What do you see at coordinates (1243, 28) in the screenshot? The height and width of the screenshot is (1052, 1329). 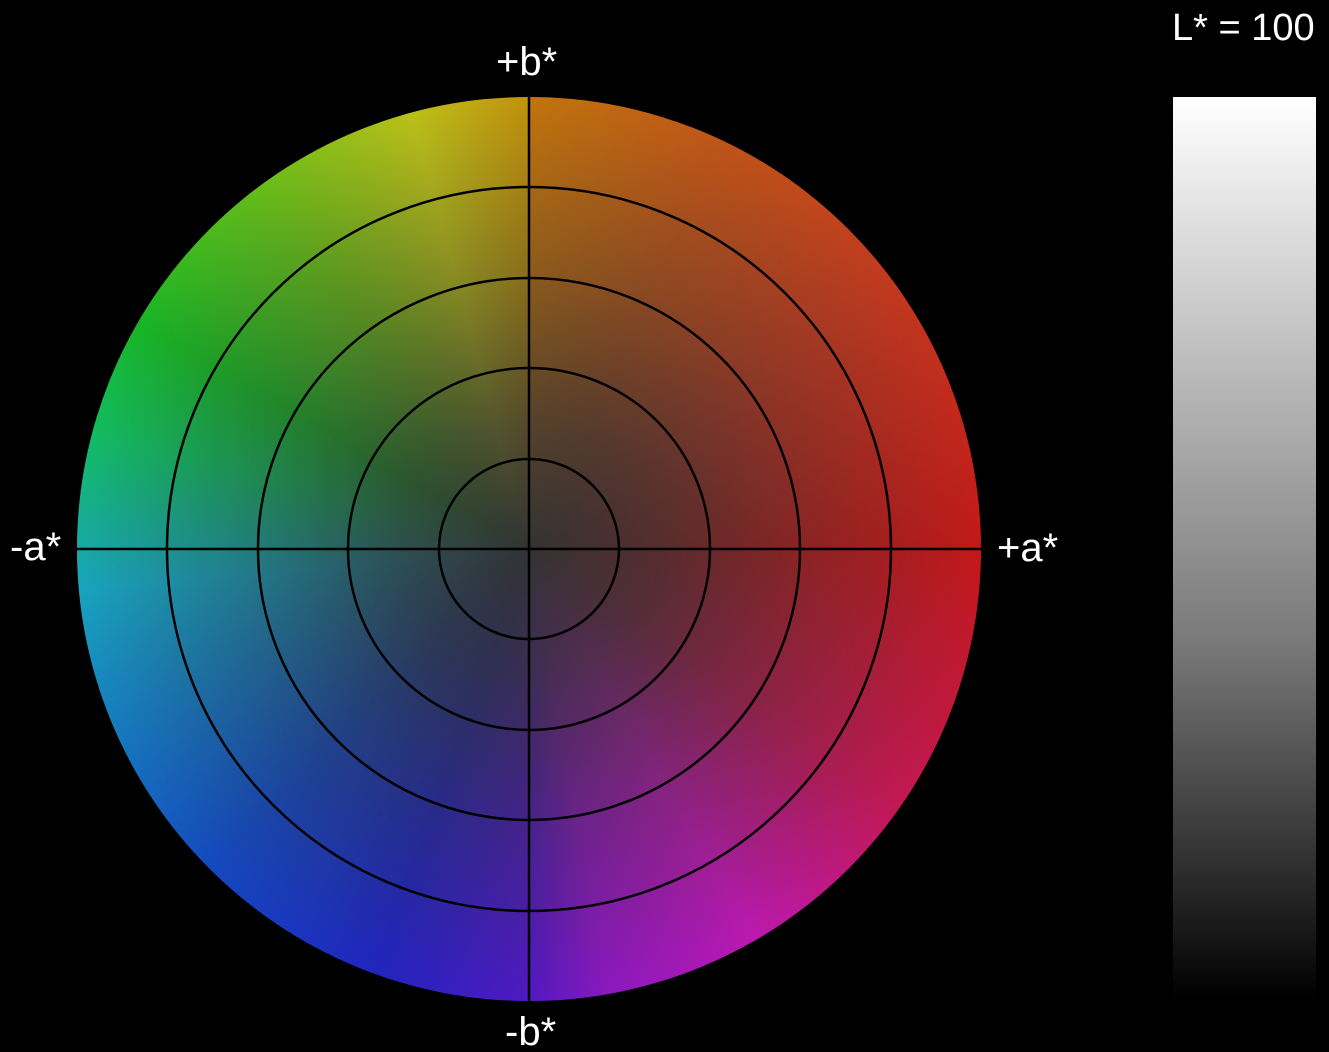 I see `lightness-label: L* = 100` at bounding box center [1243, 28].